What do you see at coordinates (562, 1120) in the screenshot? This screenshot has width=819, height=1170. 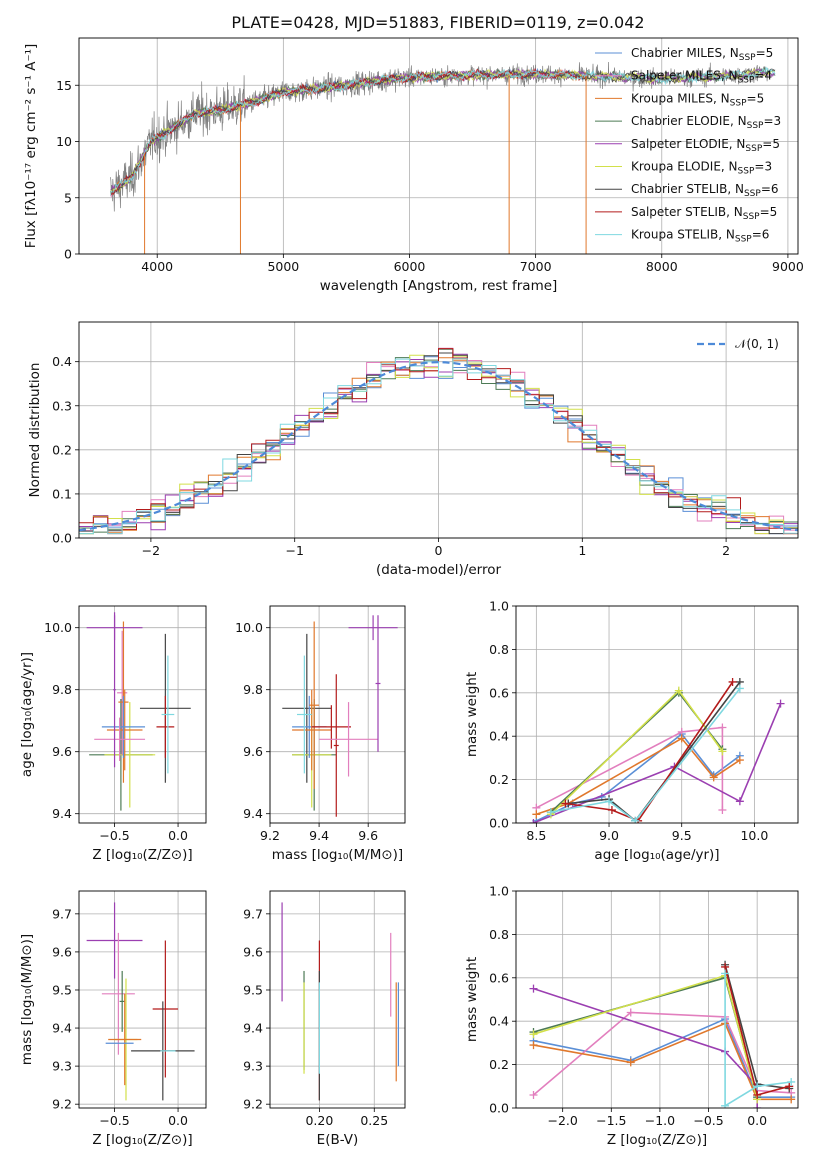 I see `x-tick-label: −2.0` at bounding box center [562, 1120].